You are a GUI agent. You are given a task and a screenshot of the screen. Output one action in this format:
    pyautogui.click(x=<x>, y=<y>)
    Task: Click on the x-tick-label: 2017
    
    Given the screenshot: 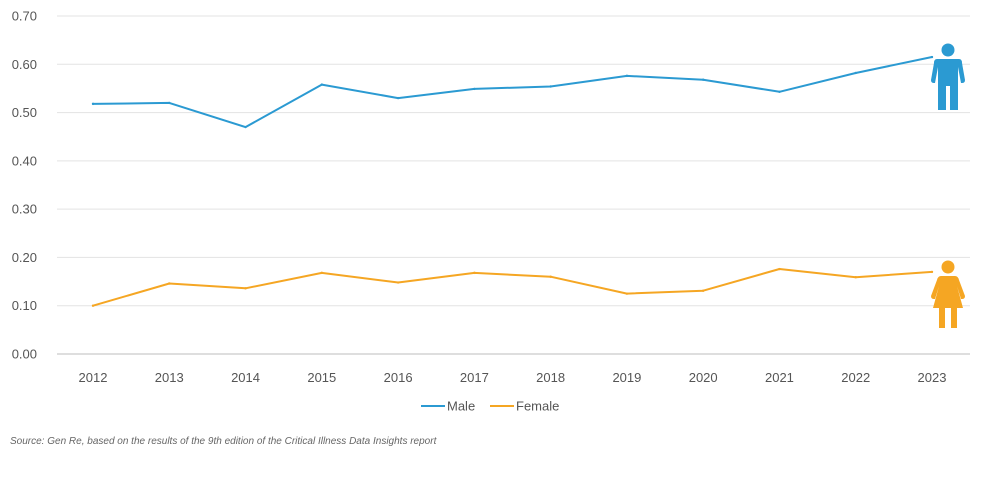 What is the action you would take?
    pyautogui.click(x=474, y=377)
    